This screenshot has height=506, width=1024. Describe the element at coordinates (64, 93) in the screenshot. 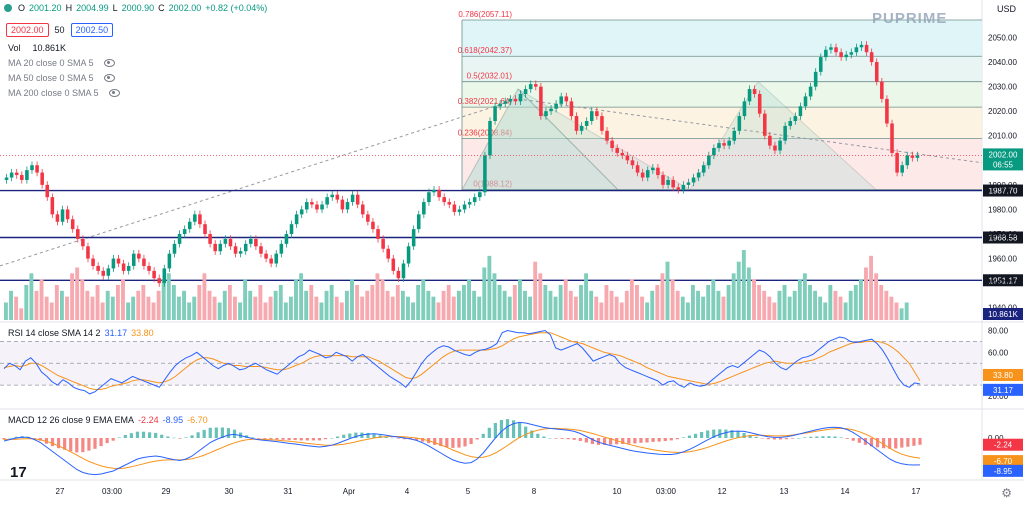

I see `ma200-legend: MA 200 close 0 SMA 5` at that location.